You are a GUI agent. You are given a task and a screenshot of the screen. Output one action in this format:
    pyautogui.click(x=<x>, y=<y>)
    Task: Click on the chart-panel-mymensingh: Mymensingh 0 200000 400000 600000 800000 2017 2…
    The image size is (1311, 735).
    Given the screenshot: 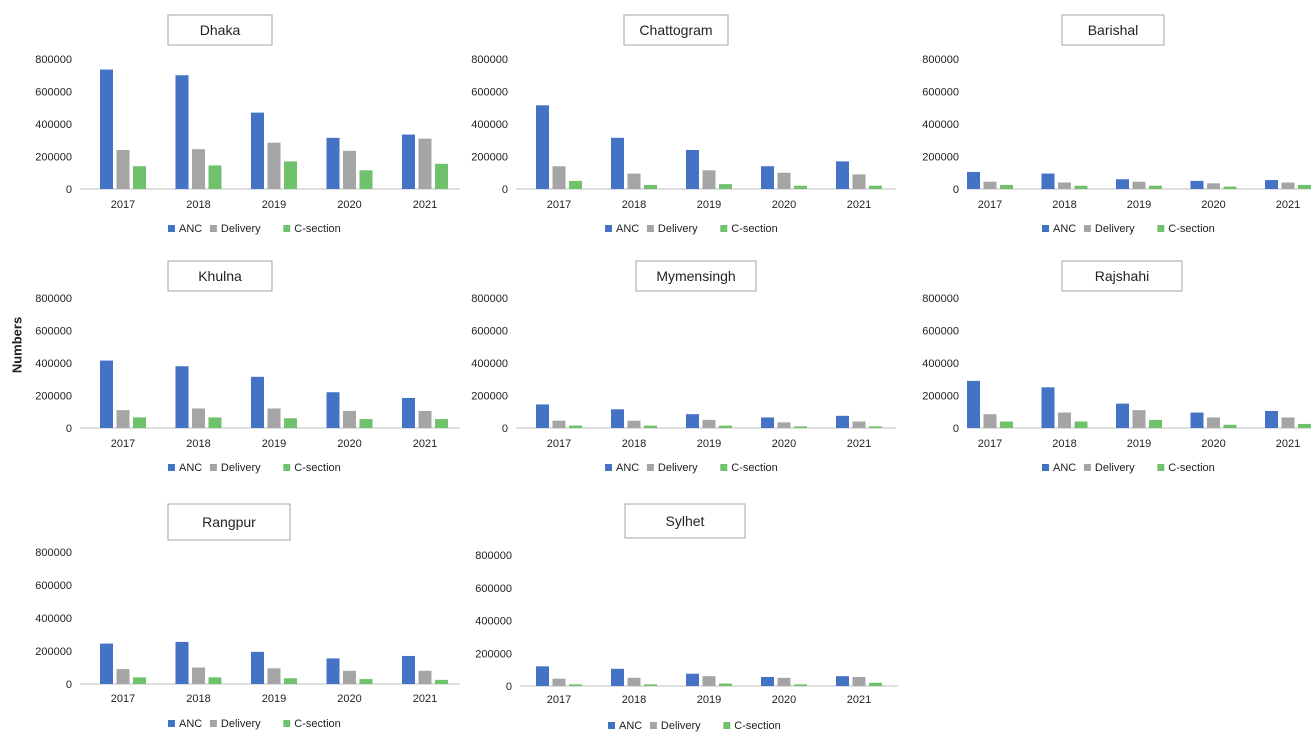 What is the action you would take?
    pyautogui.click(x=683, y=367)
    